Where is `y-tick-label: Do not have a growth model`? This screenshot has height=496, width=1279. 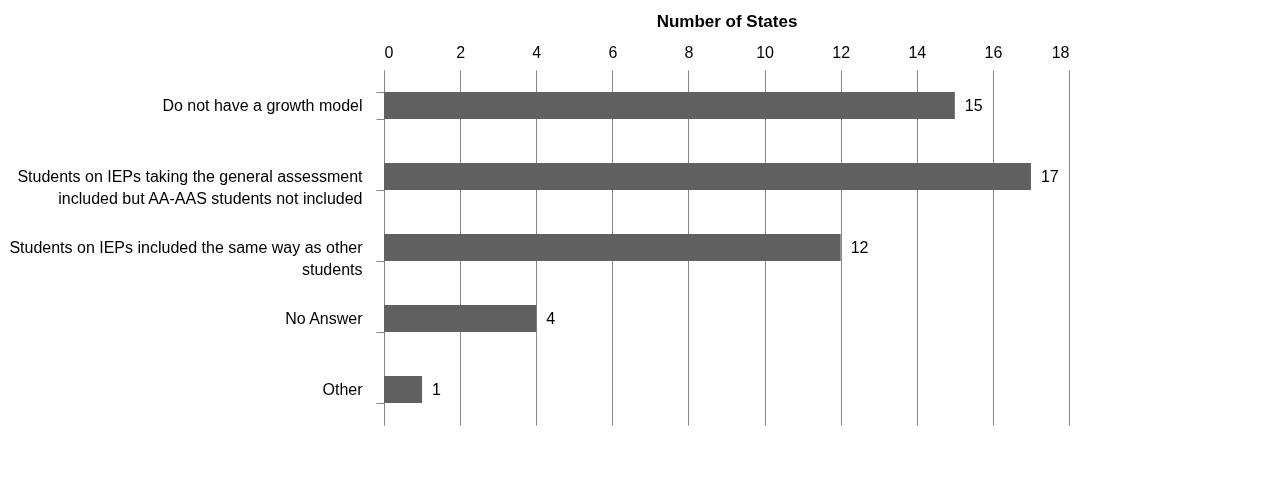
y-tick-label: Do not have a growth model is located at coordinates (262, 105).